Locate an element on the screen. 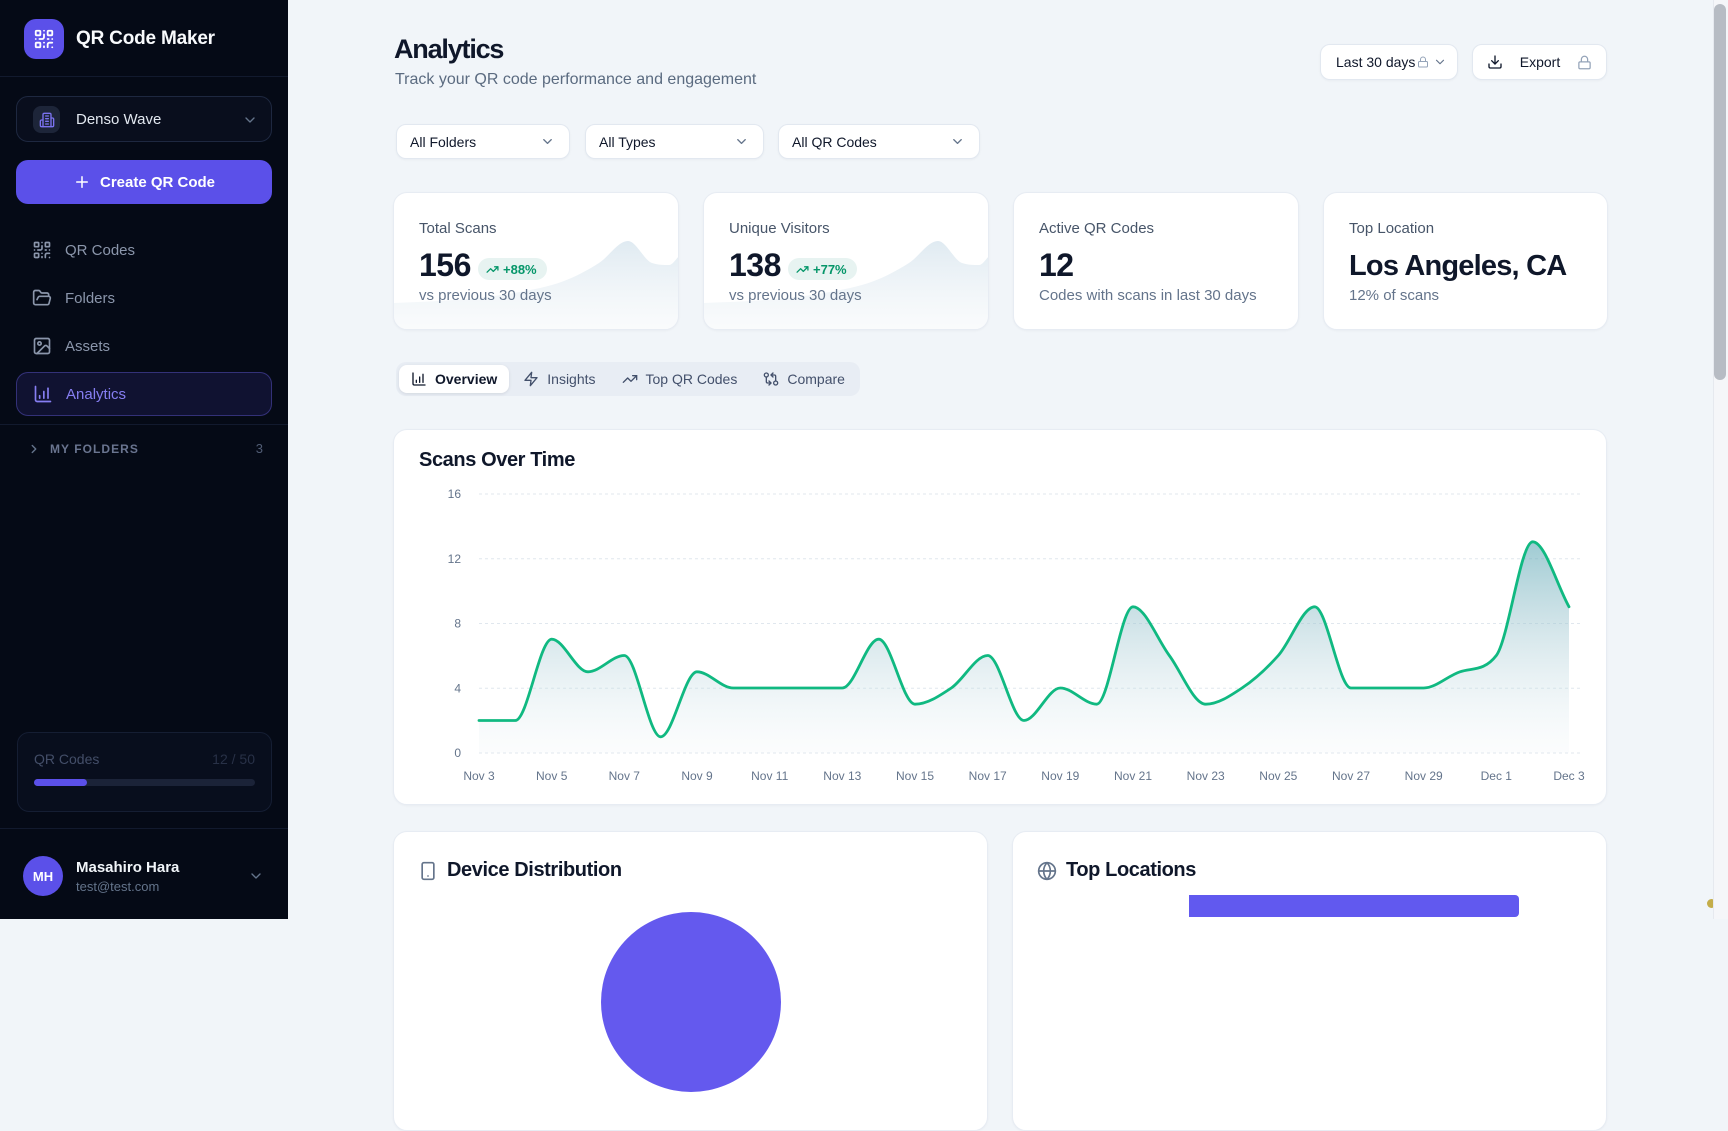  svg-text: 16 is located at coordinates (455, 494).